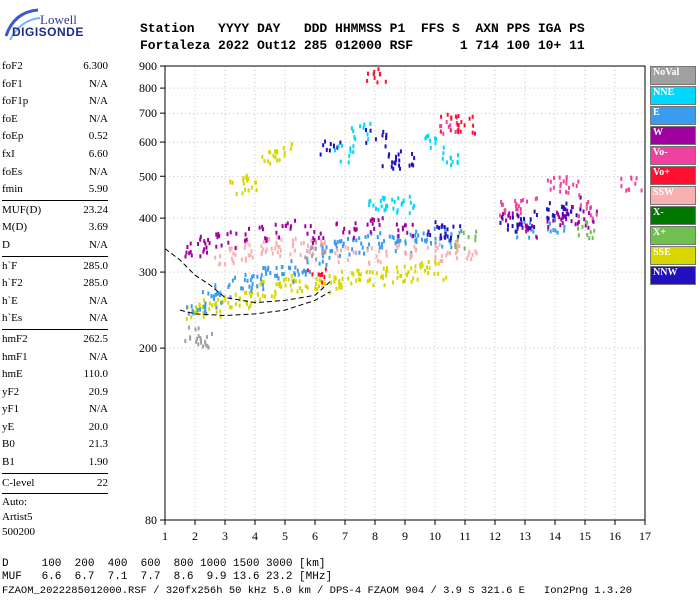 This screenshot has height=600, width=700. I want to click on param-value: N/A, so click(98, 409).